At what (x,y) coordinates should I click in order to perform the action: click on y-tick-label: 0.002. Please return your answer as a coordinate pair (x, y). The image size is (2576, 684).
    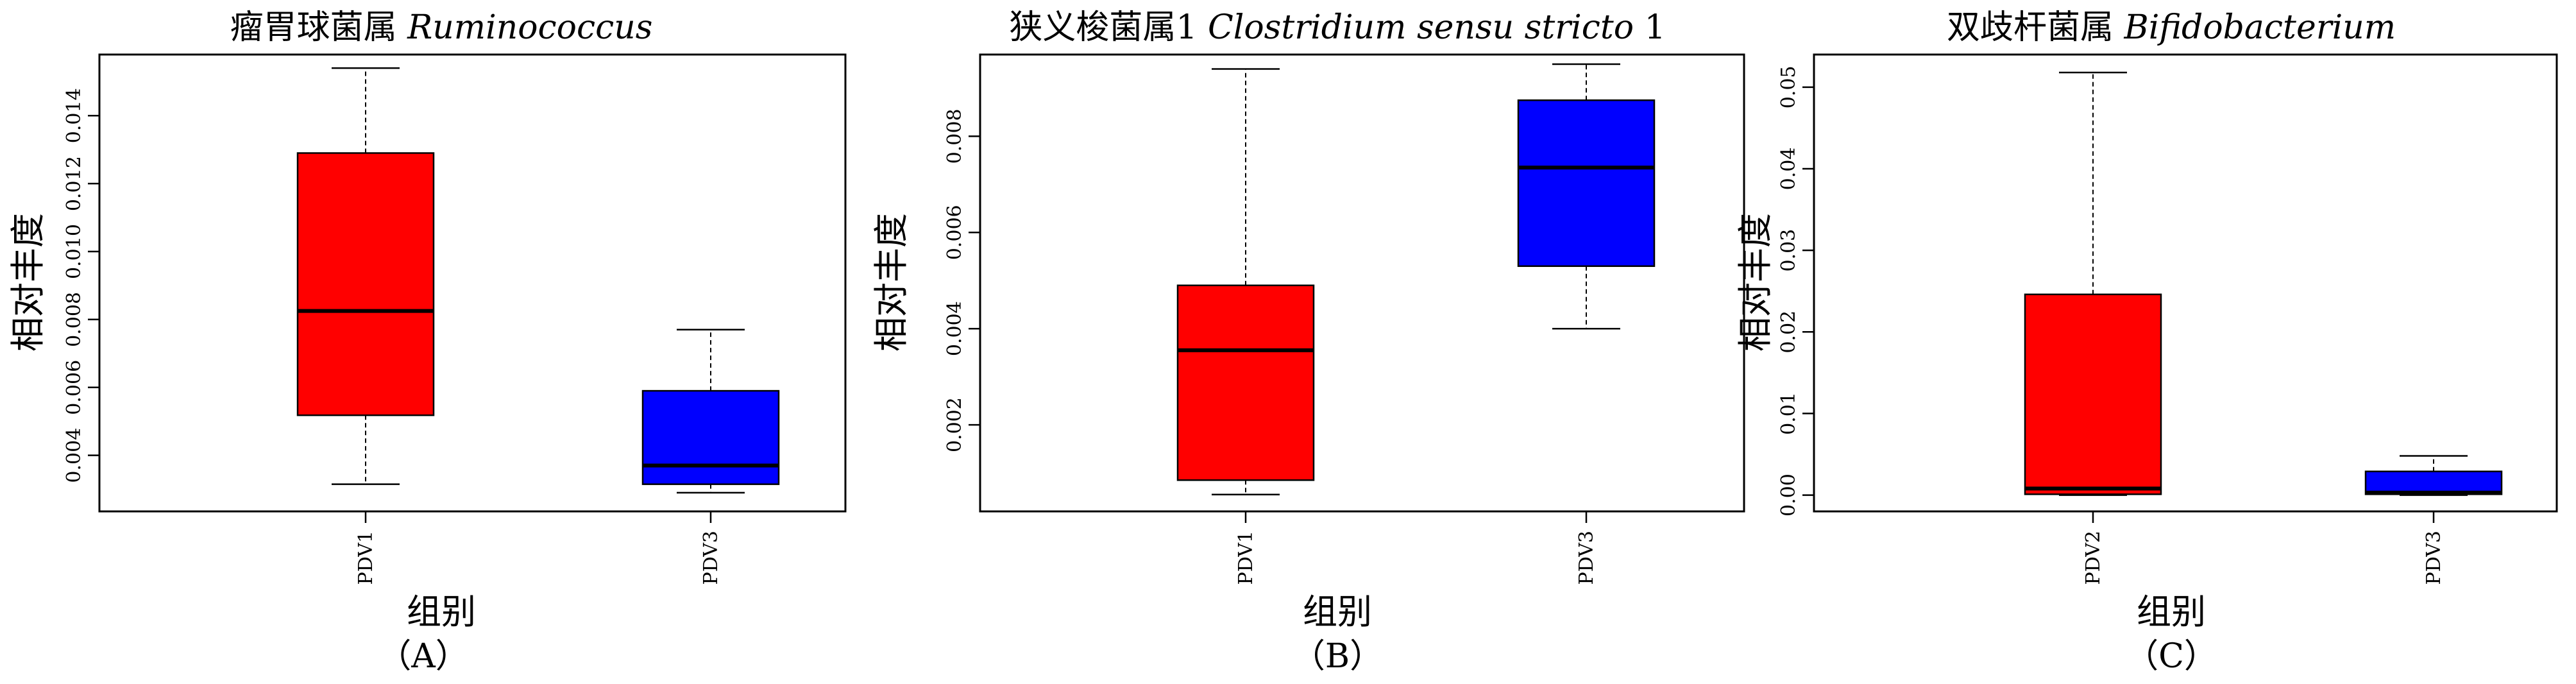
    Looking at the image, I should click on (955, 425).